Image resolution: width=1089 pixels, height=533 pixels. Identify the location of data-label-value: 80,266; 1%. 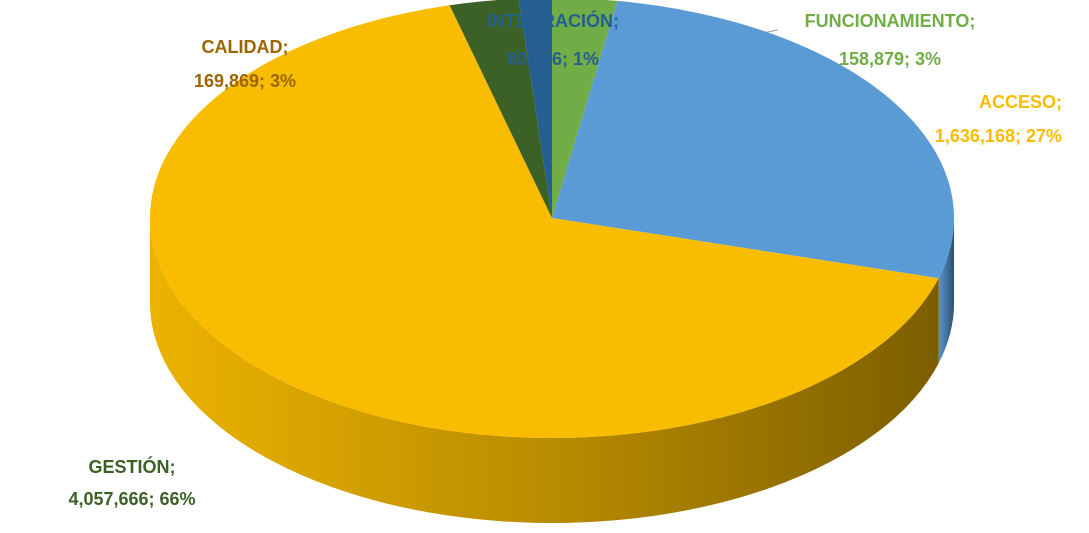
(553, 59).